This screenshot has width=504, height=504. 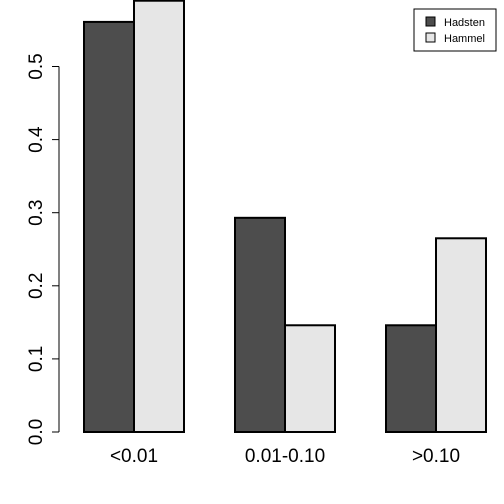 I want to click on legend-box, so click(x=455, y=30).